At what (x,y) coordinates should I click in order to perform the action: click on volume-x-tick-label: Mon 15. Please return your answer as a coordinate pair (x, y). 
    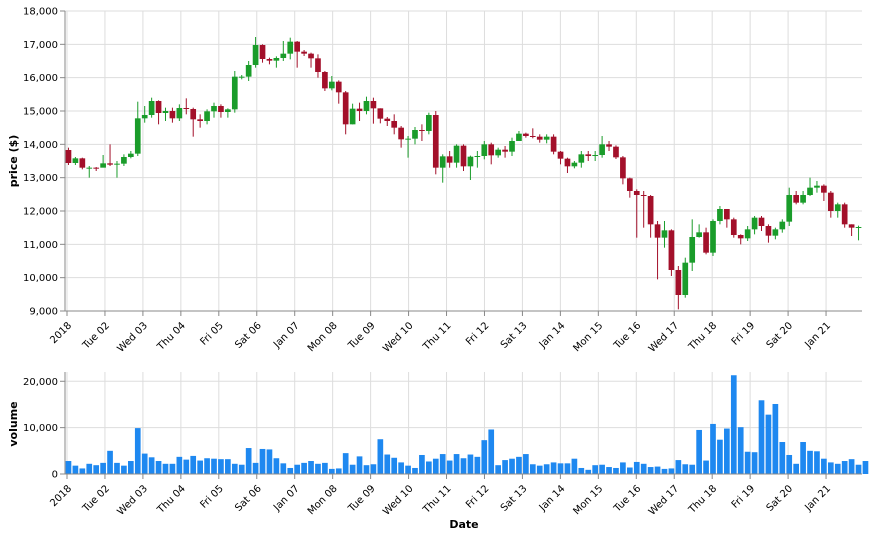
    Looking at the image, I should click on (588, 500).